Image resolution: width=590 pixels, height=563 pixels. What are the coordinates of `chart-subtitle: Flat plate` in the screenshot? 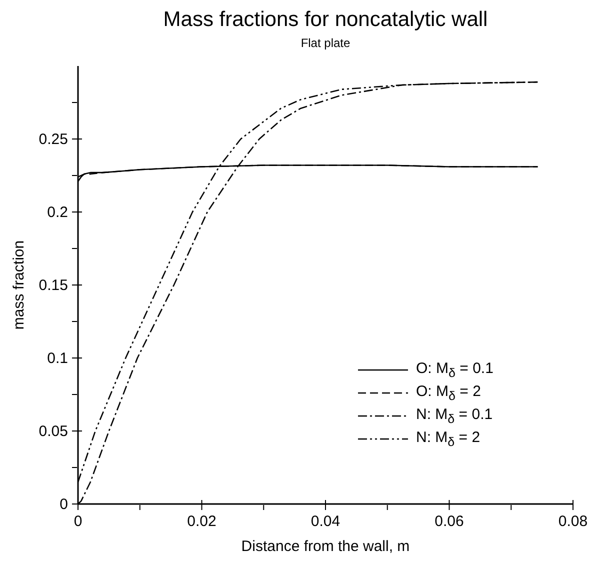 It's located at (326, 43).